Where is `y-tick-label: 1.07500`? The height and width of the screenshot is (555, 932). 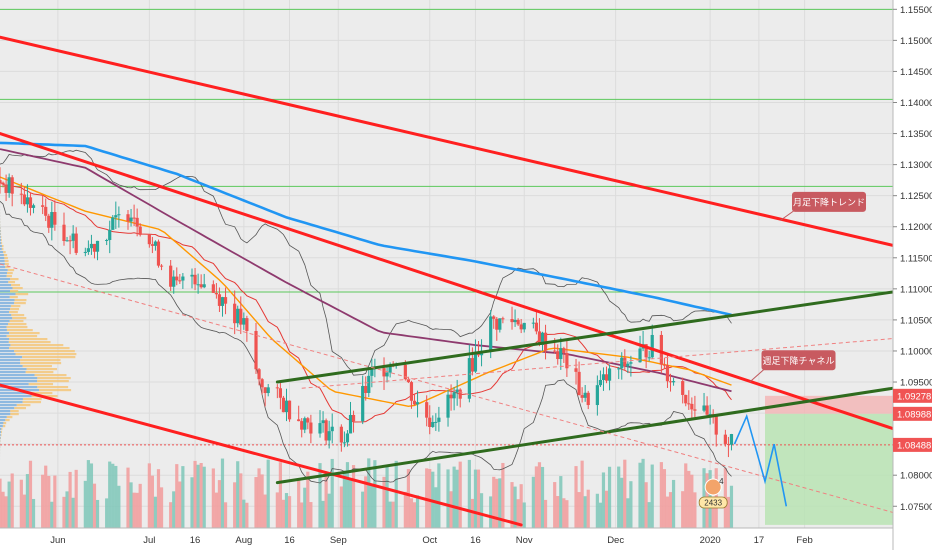 y-tick-label: 1.07500 is located at coordinates (916, 507).